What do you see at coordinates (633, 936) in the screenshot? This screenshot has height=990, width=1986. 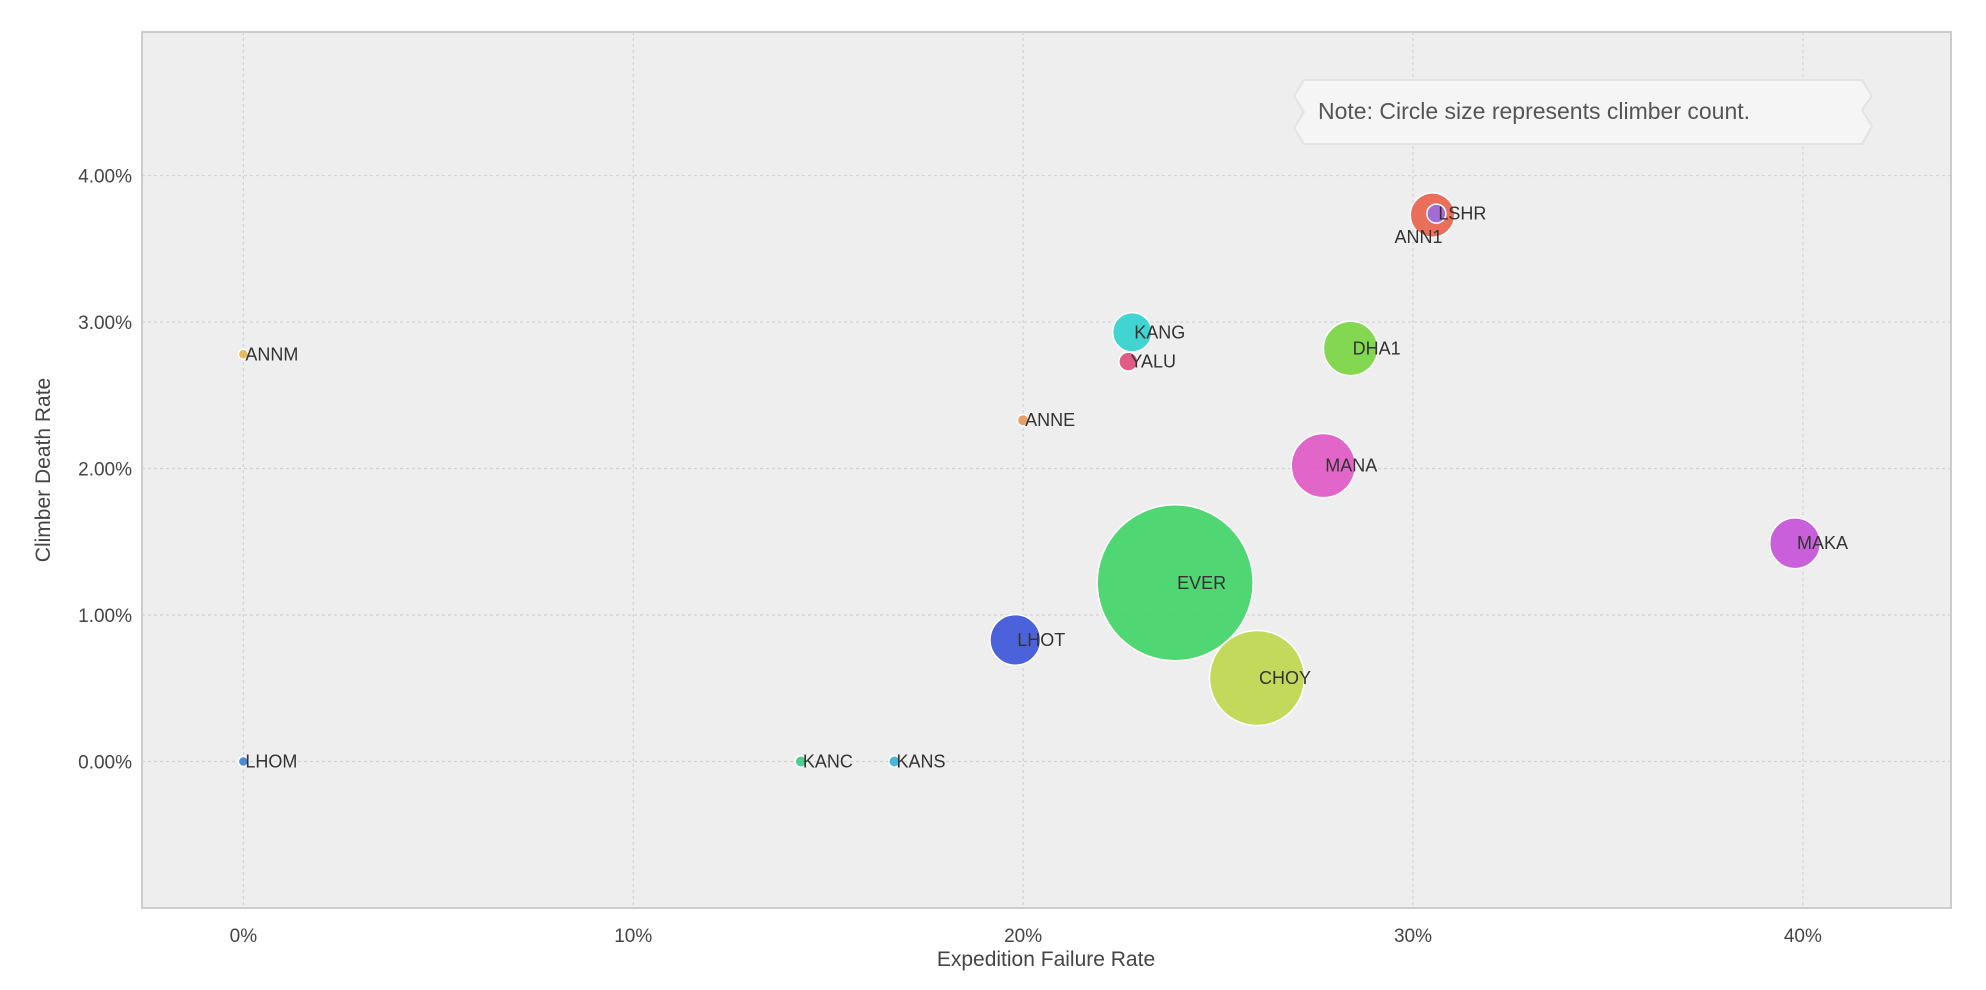 I see `x-tick-label: 10%` at bounding box center [633, 936].